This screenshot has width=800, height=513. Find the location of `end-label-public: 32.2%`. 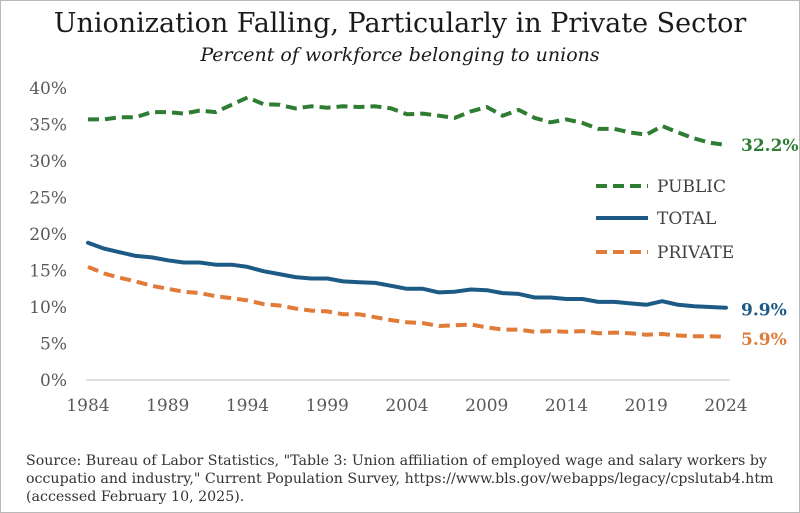

end-label-public: 32.2% is located at coordinates (770, 146).